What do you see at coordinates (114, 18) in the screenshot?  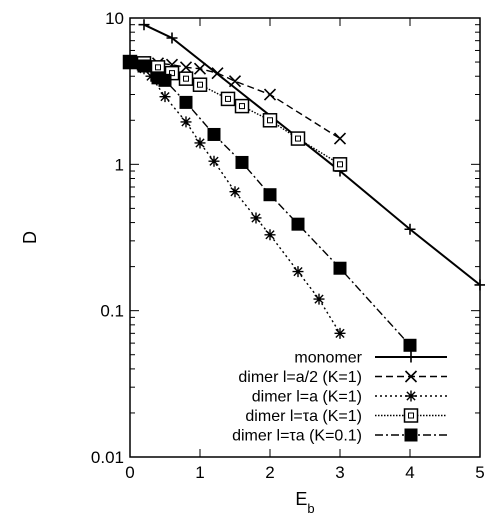 I see `y-tick-label: 10` at bounding box center [114, 18].